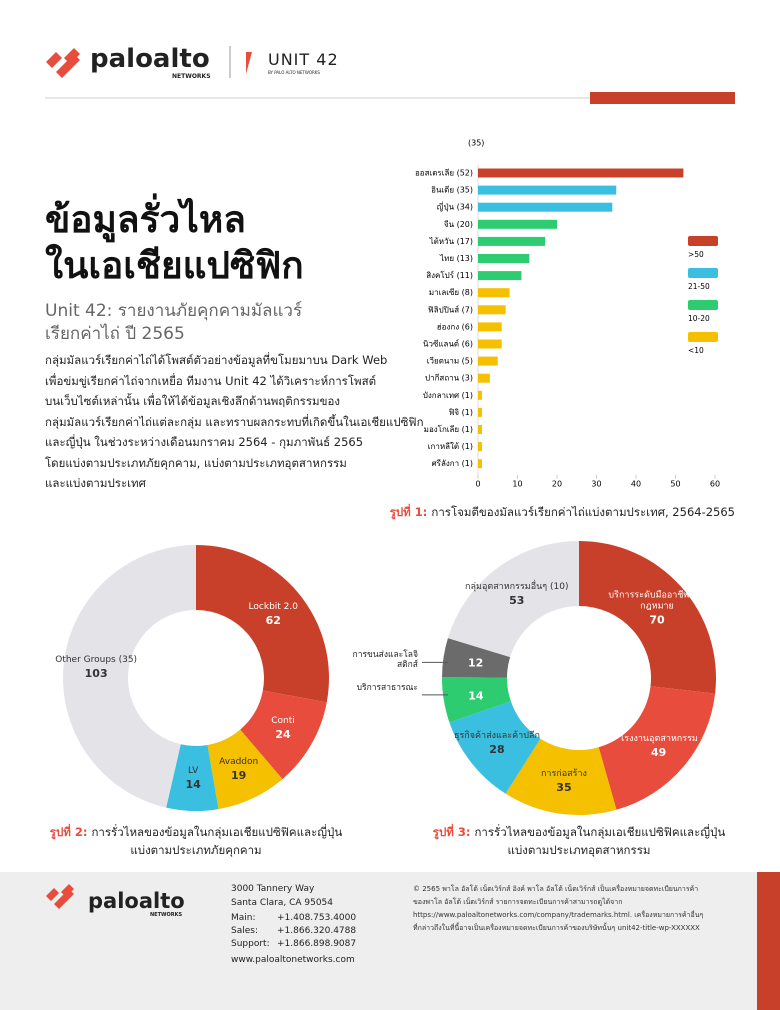 The image size is (780, 1010). I want to click on legend-label: 10-20, so click(699, 318).